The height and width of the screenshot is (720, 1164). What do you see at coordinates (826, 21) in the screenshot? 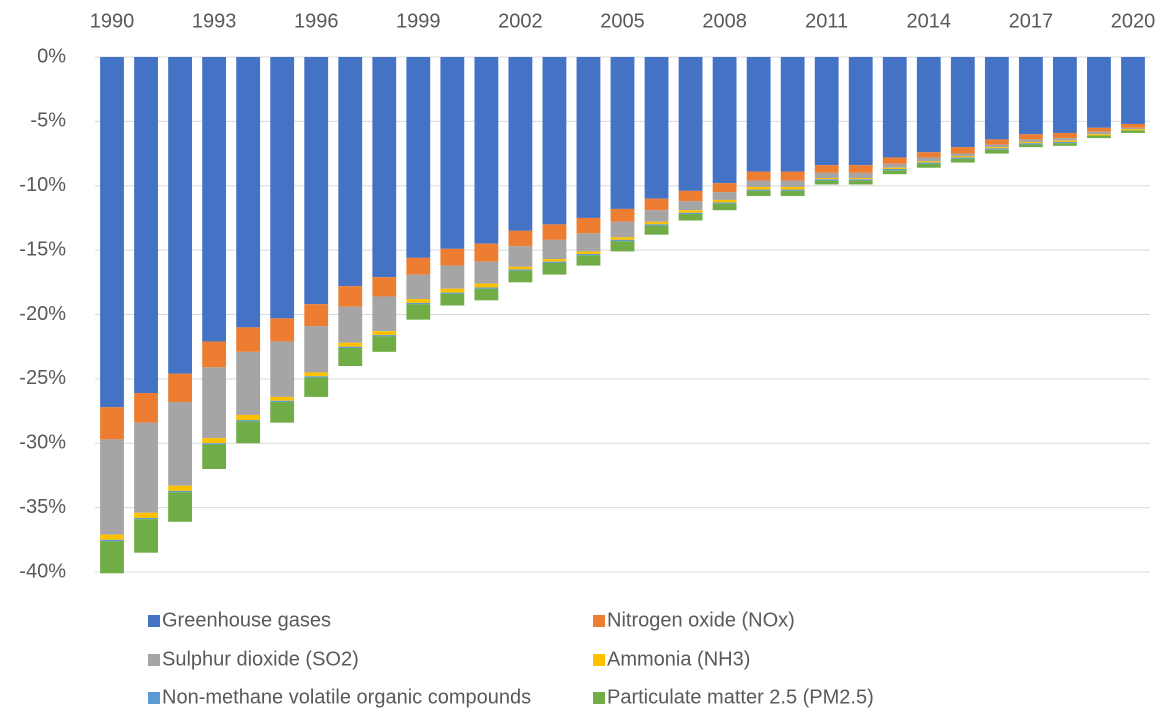
I see `x-tick-label: 2011` at bounding box center [826, 21].